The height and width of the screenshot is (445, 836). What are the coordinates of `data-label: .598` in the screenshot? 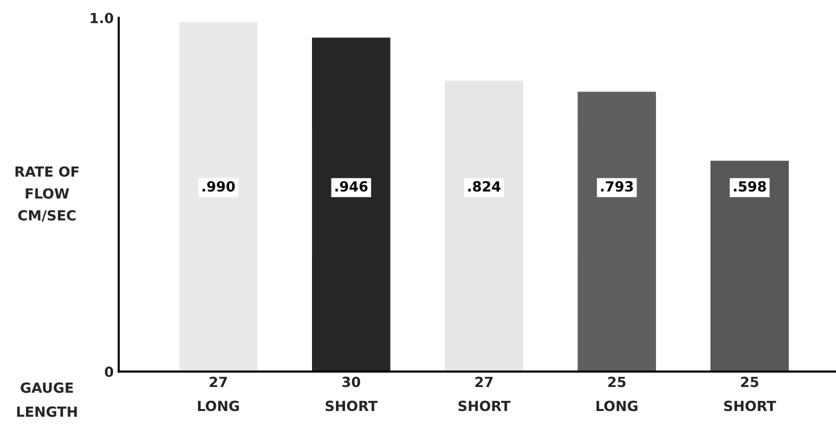 It's located at (750, 186).